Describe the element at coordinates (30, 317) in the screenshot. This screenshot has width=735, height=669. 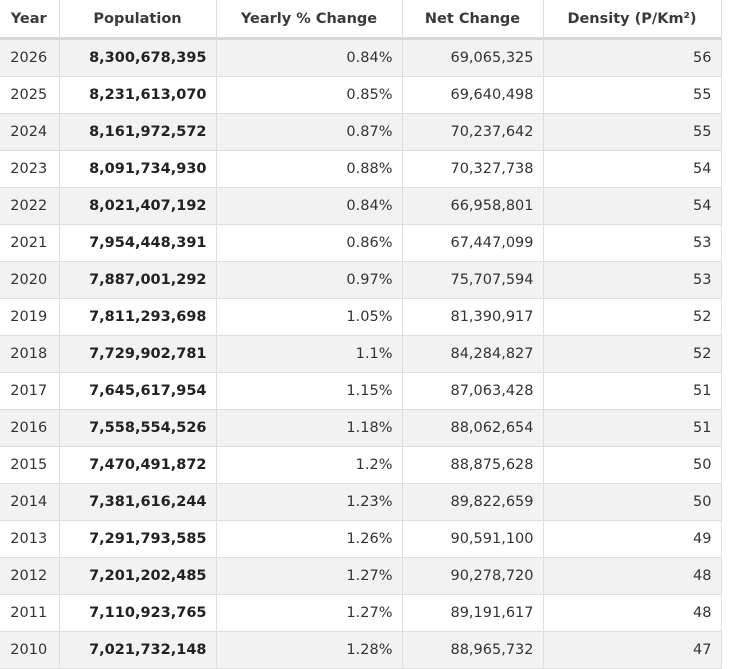
I see `year-cell: 2019` at that location.